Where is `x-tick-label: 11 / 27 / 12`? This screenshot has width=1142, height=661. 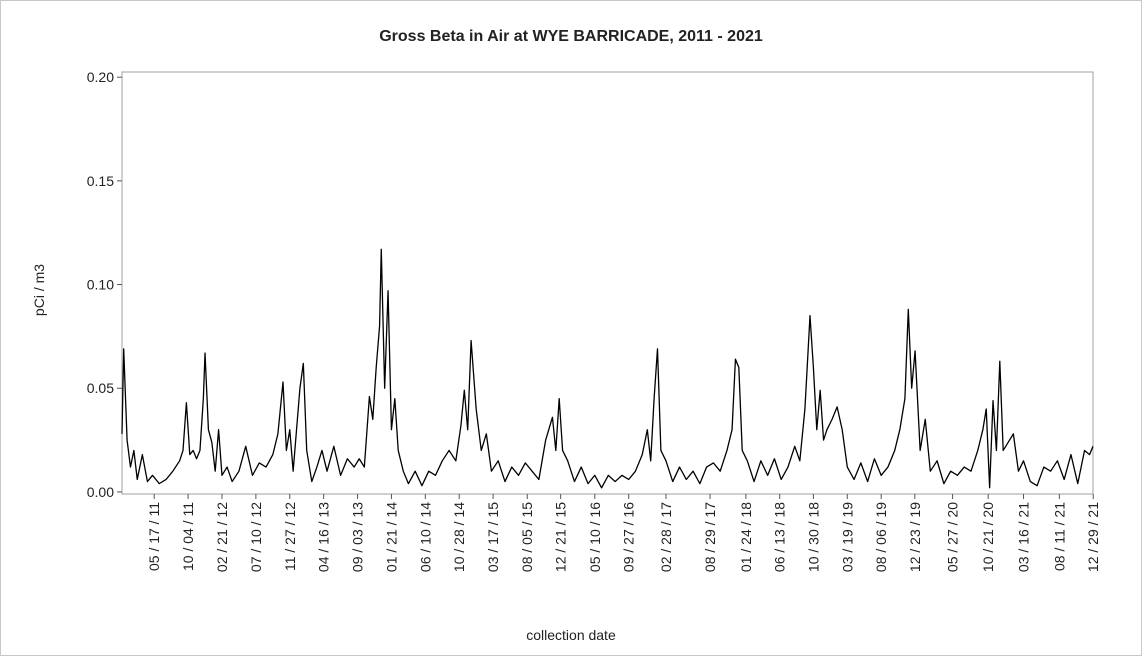 x-tick-label: 11 / 27 / 12 is located at coordinates (290, 536).